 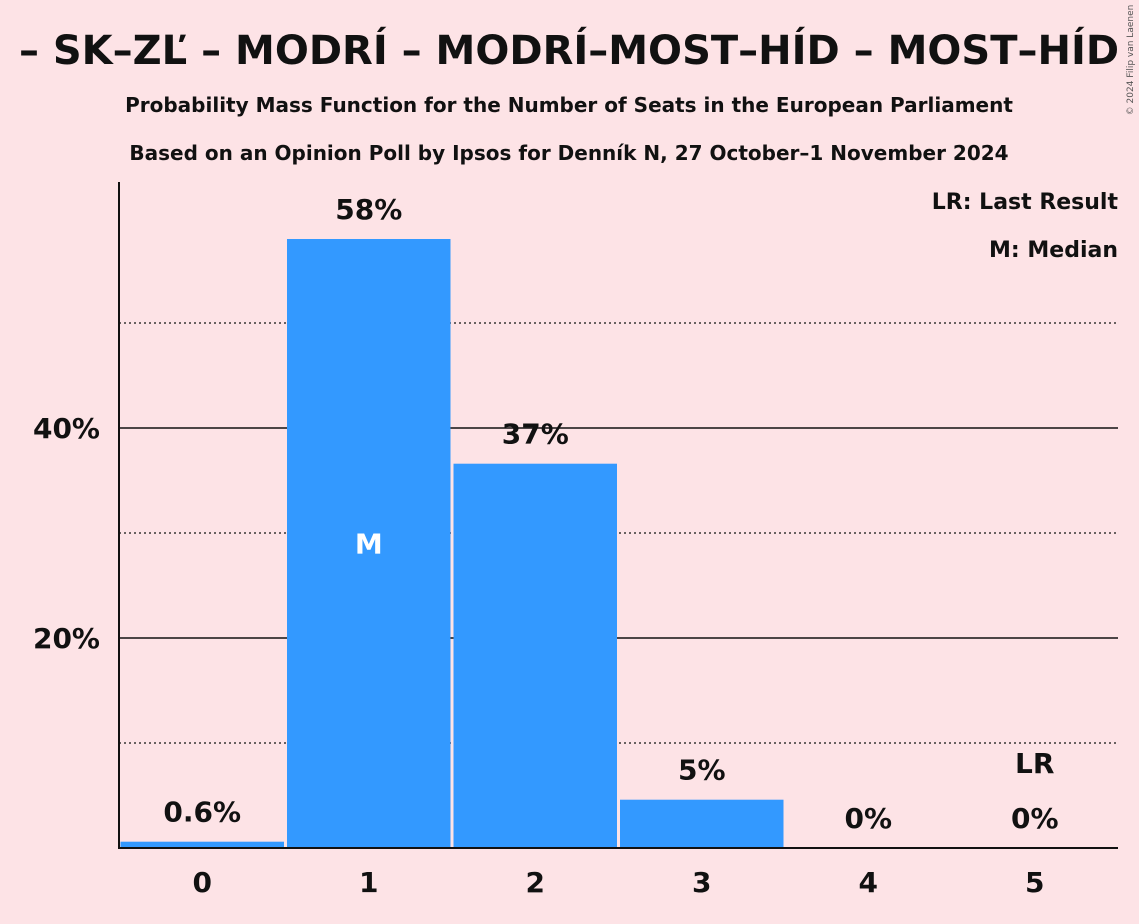 What do you see at coordinates (1025, 202) in the screenshot?
I see `legend-last-result: LR: Last Result` at bounding box center [1025, 202].